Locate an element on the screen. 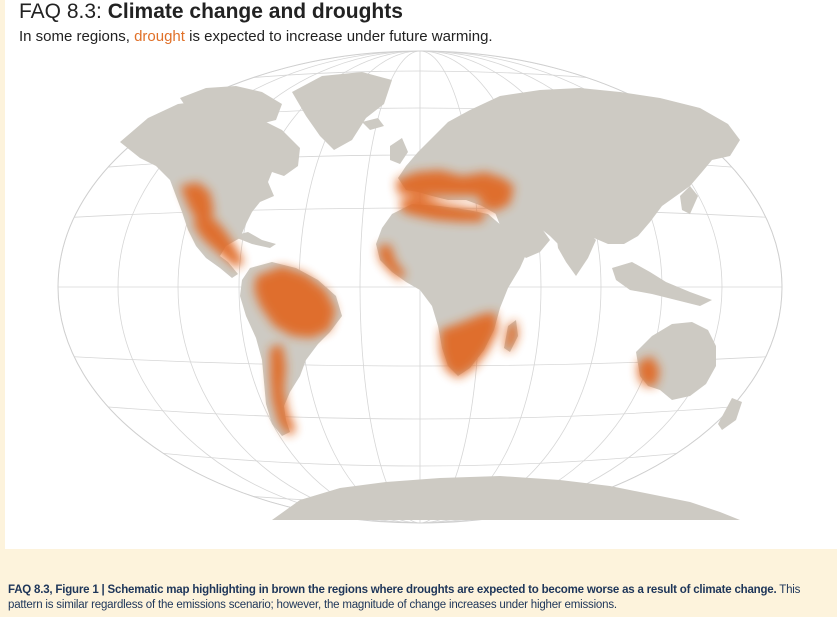  drought-chile-patagonia is located at coordinates (283, 390).